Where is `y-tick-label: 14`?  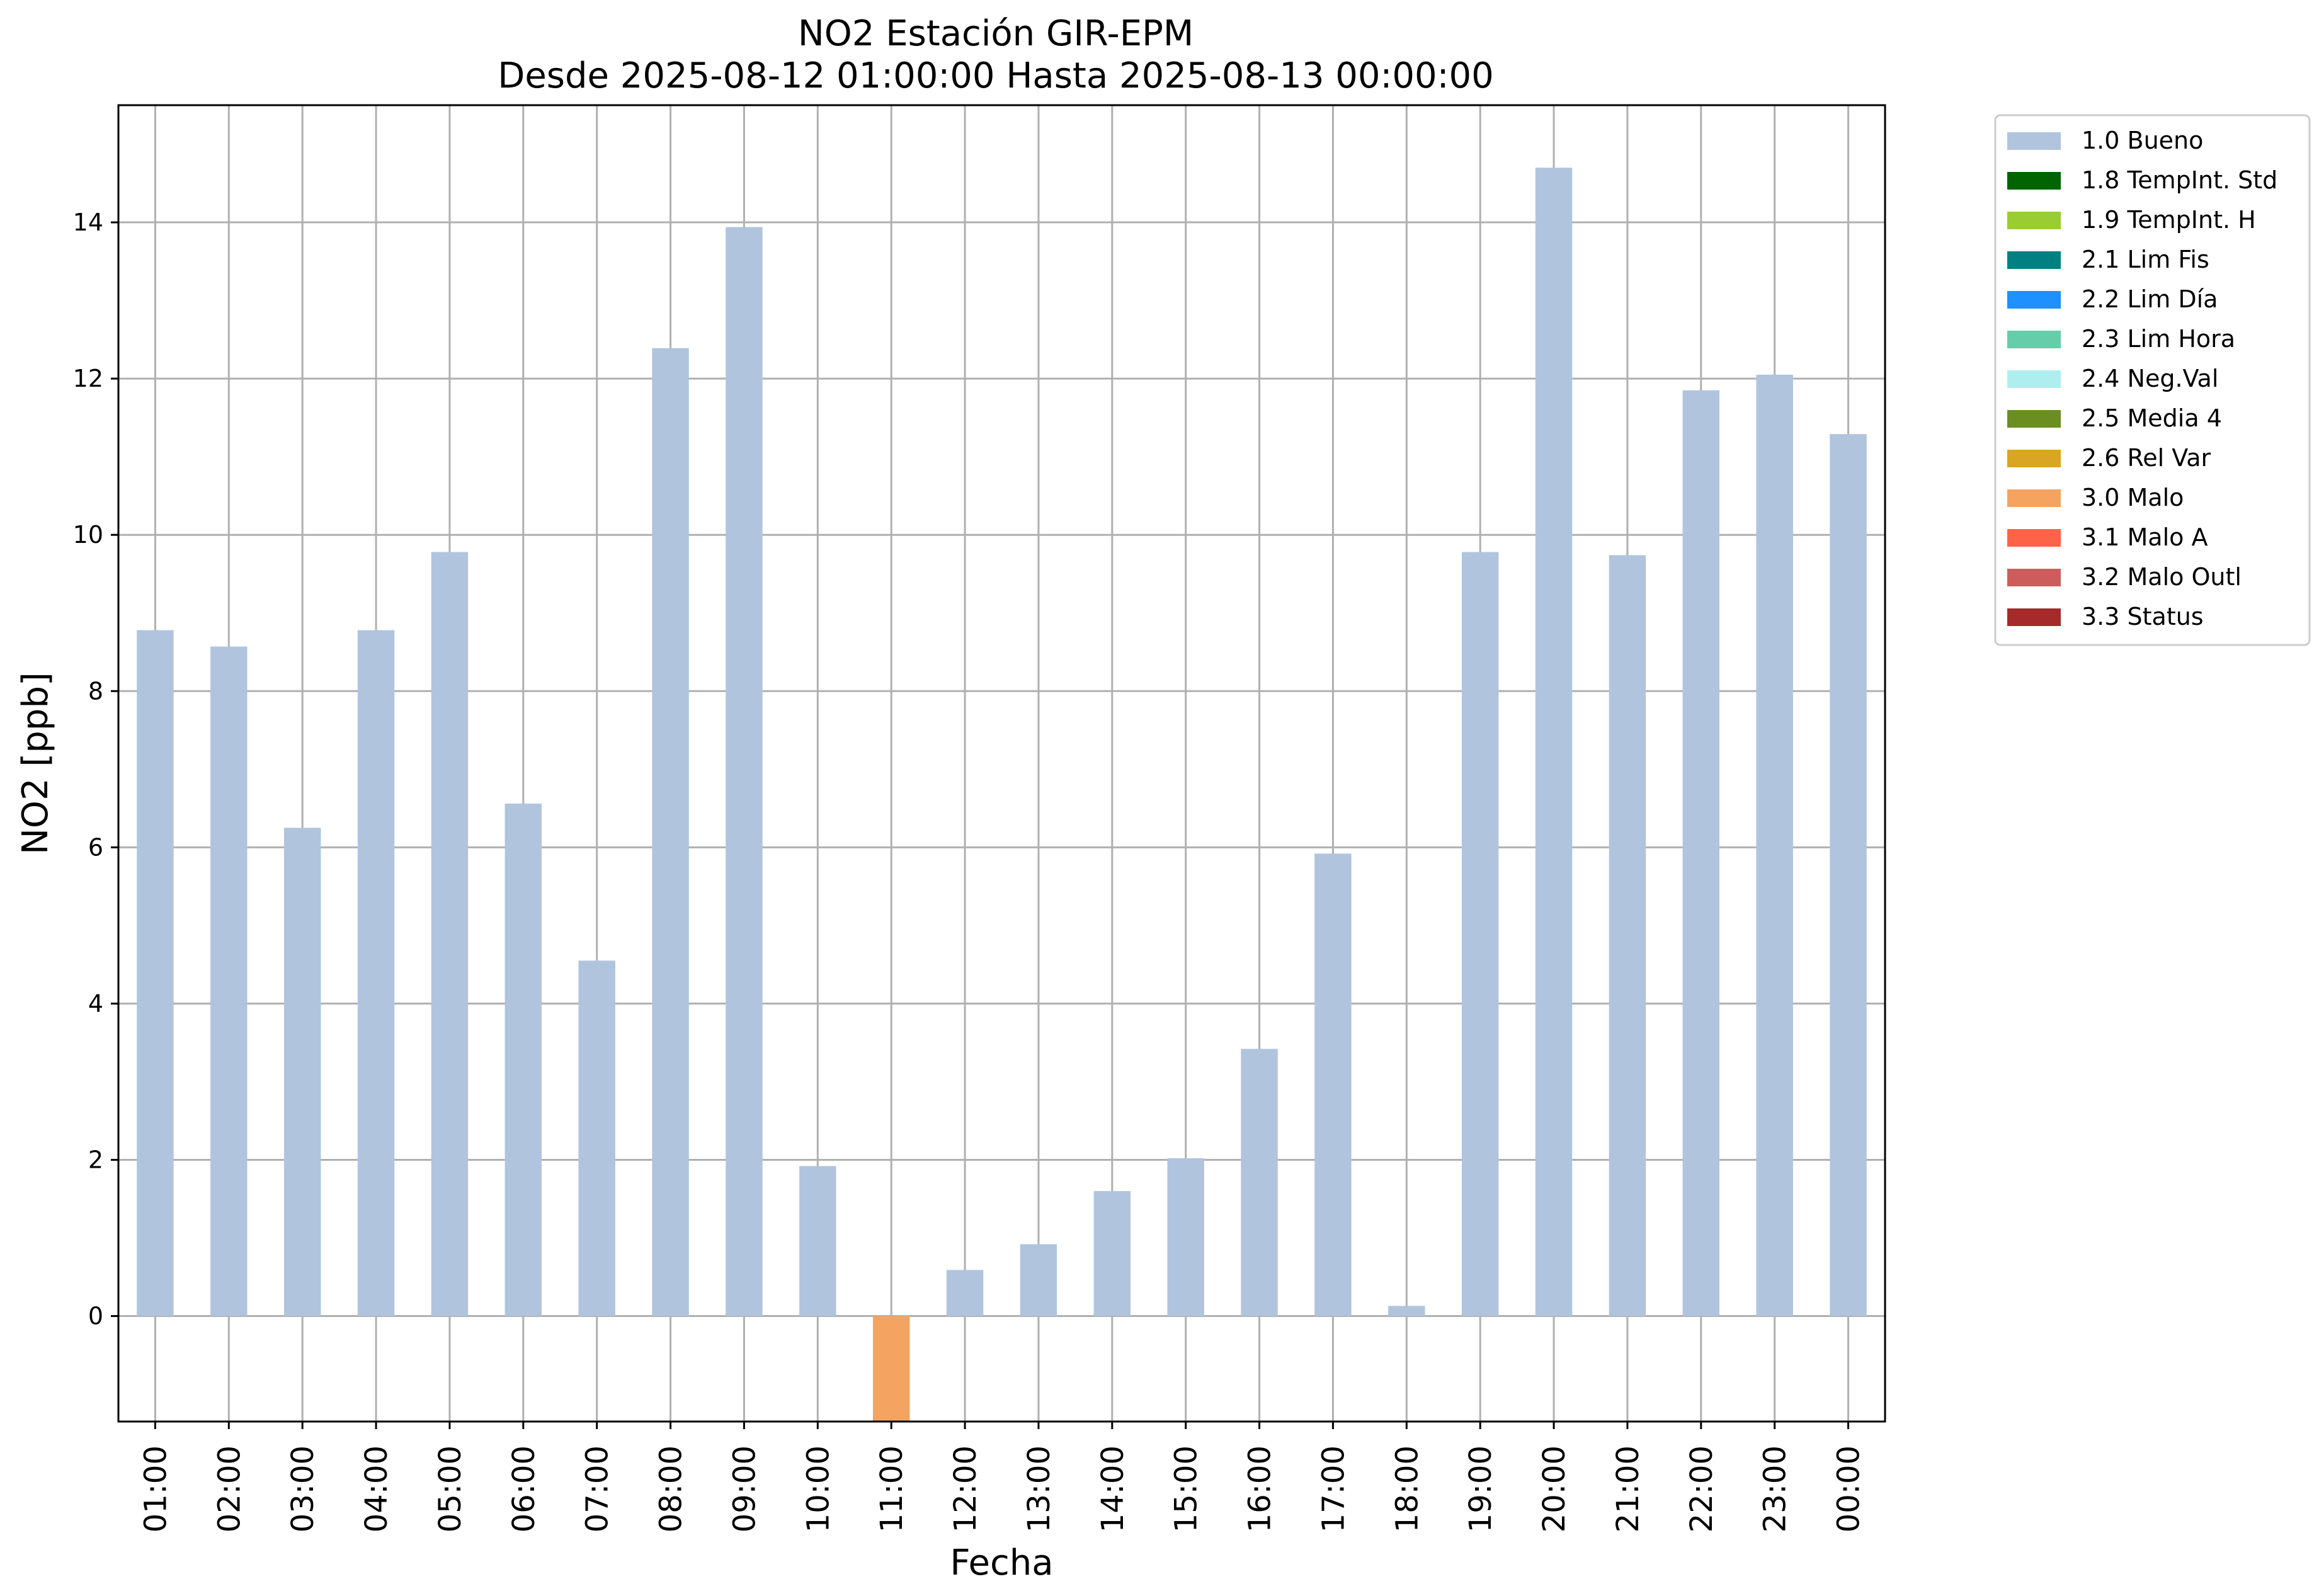 y-tick-label: 14 is located at coordinates (88, 222).